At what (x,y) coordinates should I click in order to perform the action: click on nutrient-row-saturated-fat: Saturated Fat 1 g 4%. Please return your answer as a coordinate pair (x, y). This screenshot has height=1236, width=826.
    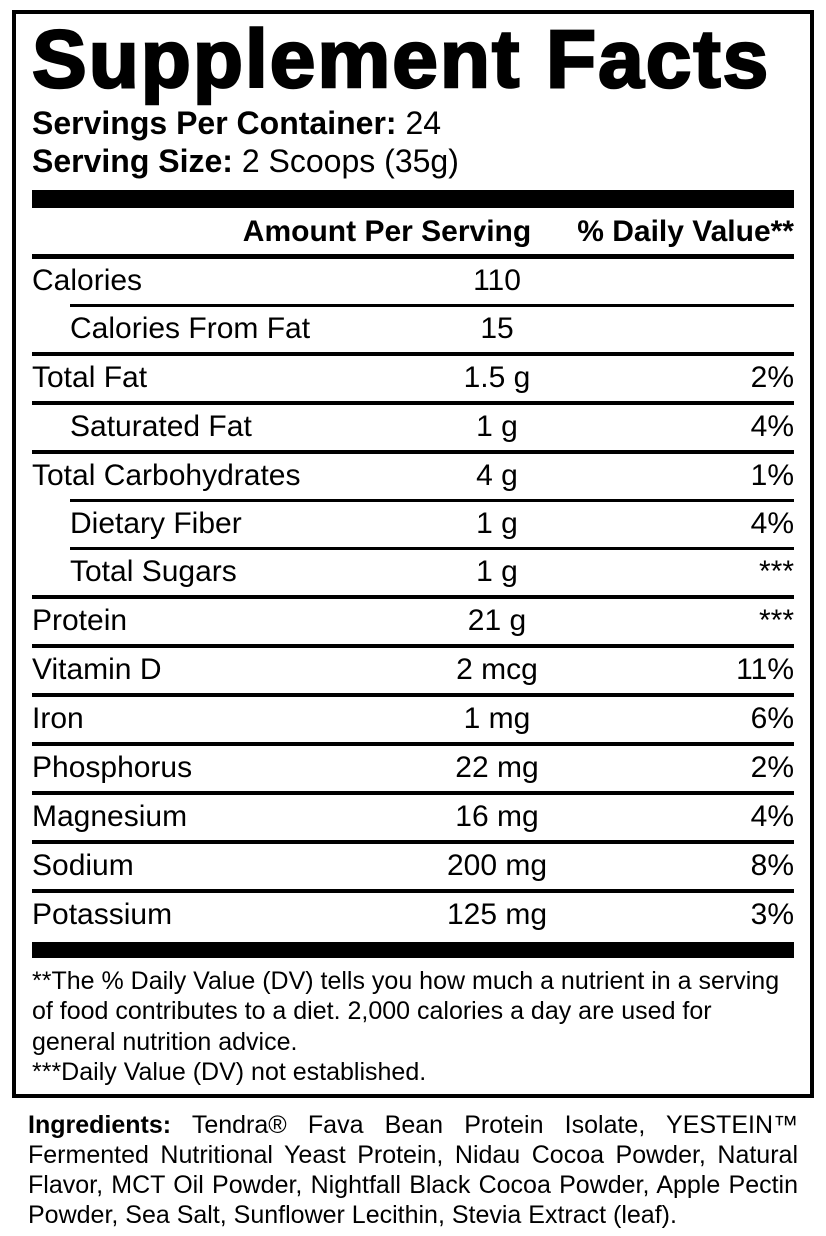
    Looking at the image, I should click on (413, 427).